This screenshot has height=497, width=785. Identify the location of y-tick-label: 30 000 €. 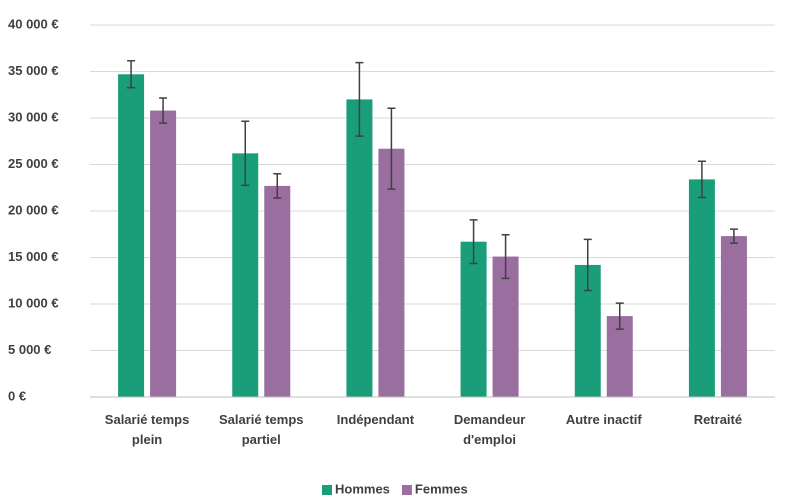
(33, 116).